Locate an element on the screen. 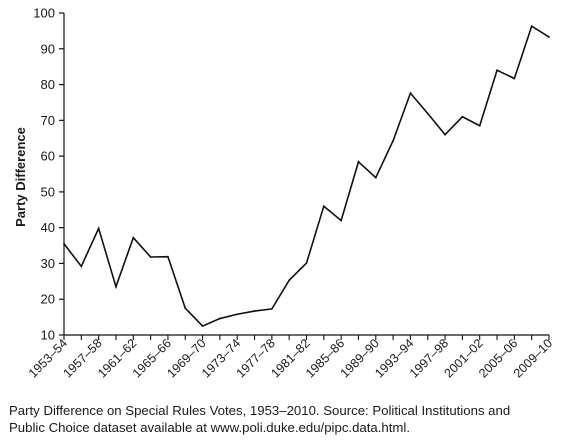  y-tick-label: 30 is located at coordinates (48, 263).